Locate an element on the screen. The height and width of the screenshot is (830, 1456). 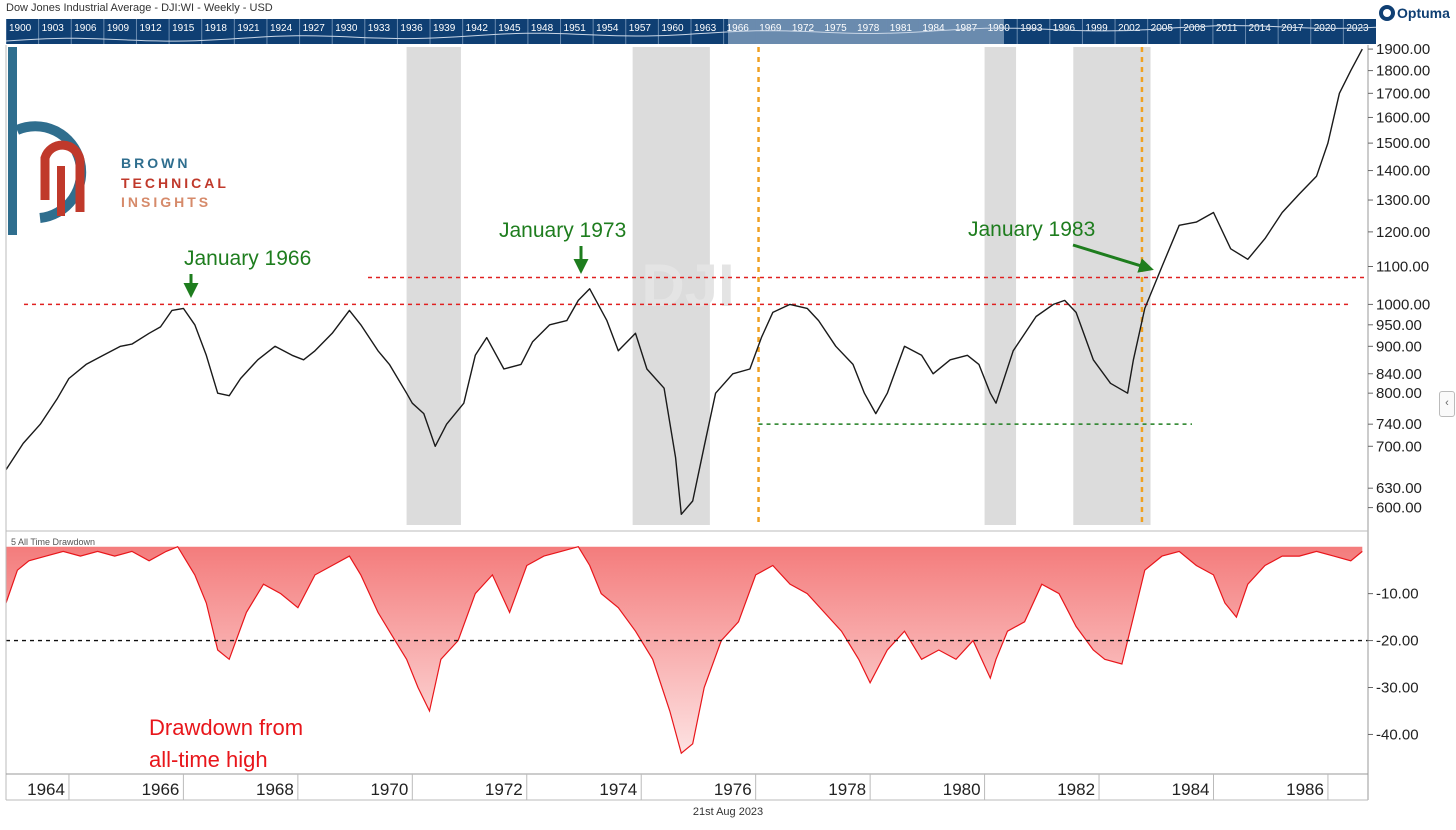
navigator-year-label: 1942 is located at coordinates (477, 28).